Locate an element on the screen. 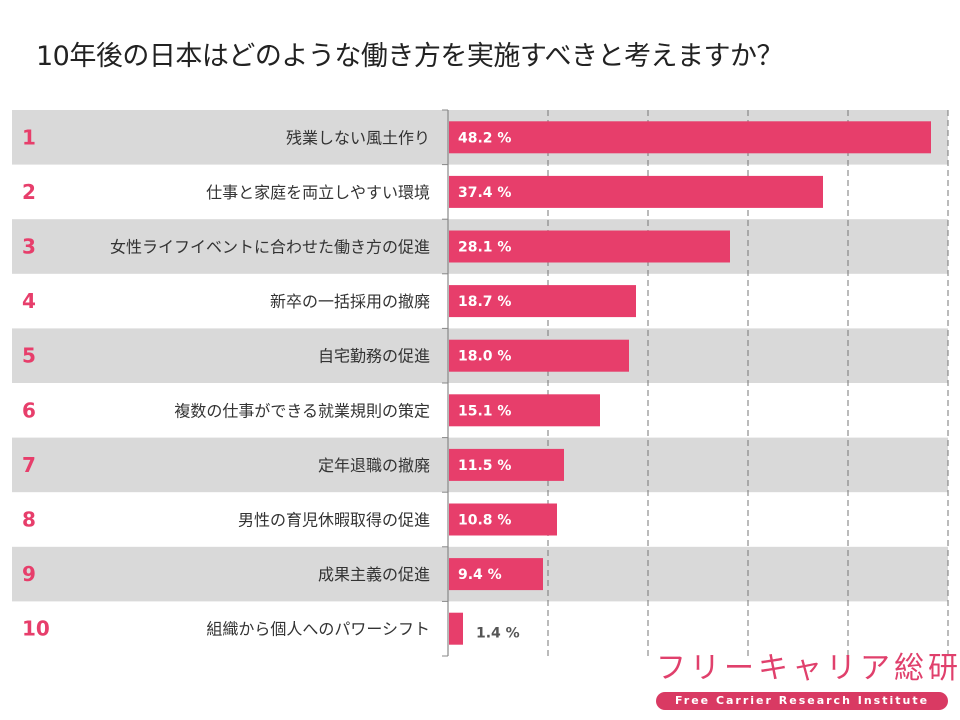 The image size is (960, 720). rank-label: 7 is located at coordinates (29, 465).